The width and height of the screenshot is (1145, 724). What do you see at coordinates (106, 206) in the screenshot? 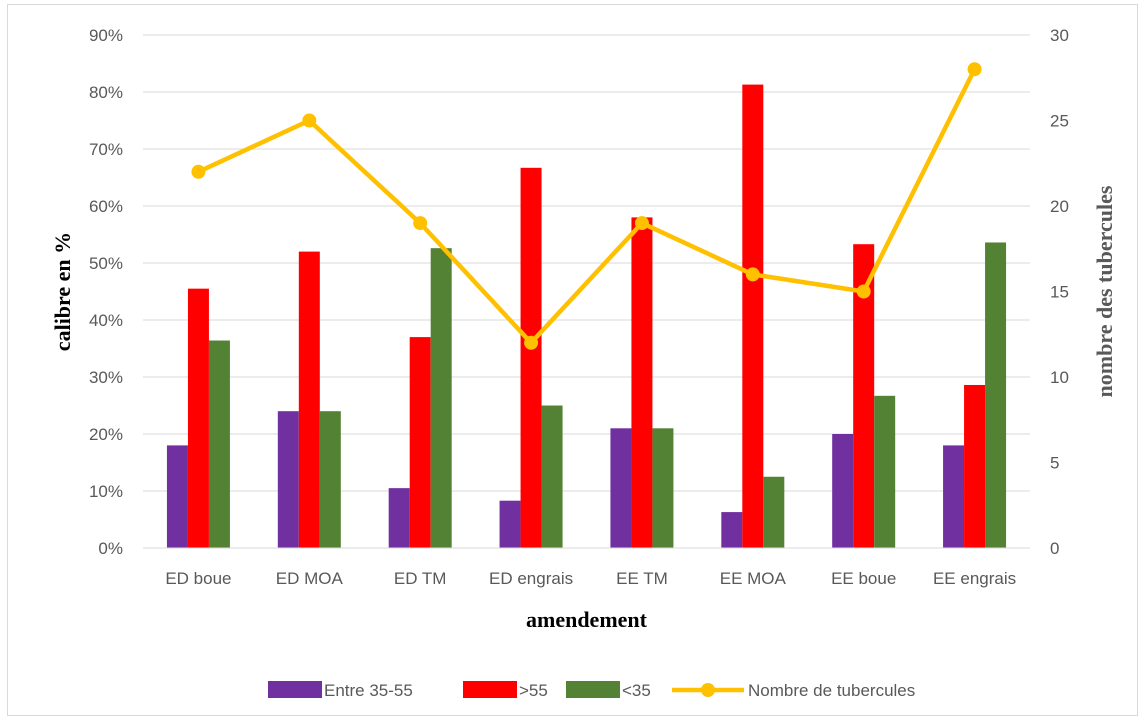
I see `y-tick-label: 60%` at bounding box center [106, 206].